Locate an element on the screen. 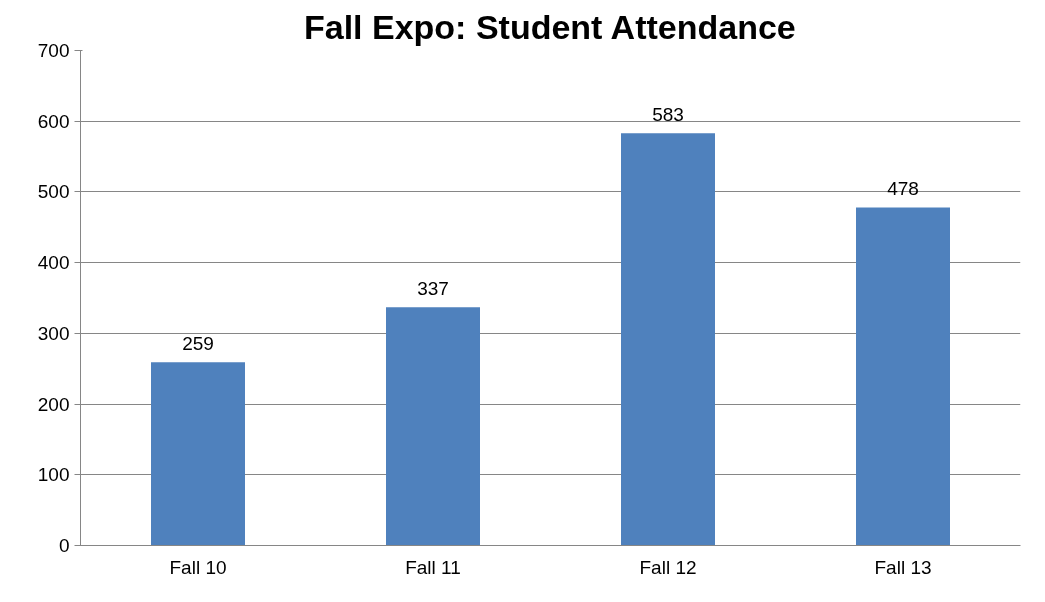  data-label: 478 is located at coordinates (903, 189).